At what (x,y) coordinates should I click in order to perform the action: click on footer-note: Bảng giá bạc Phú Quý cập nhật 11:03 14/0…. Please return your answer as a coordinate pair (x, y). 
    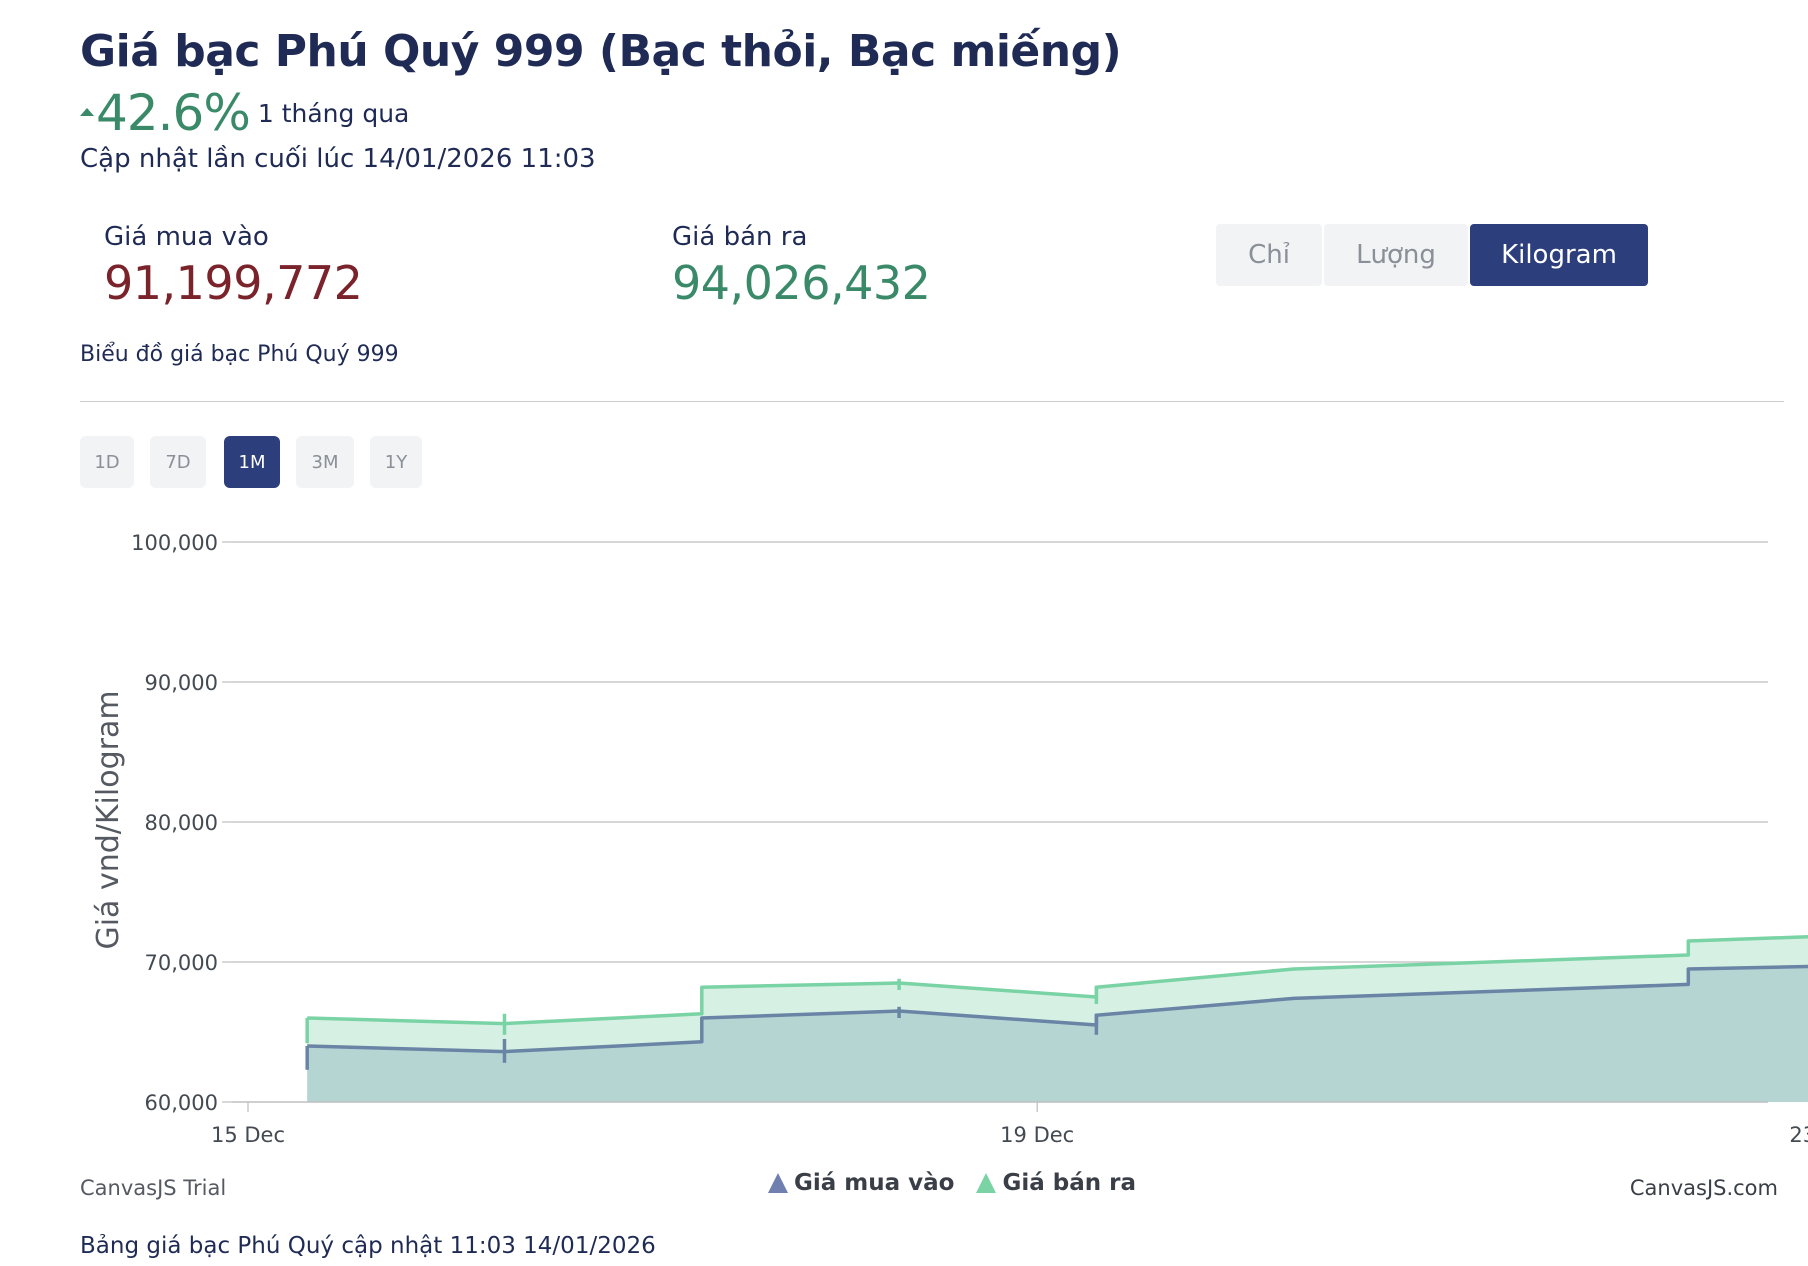
    Looking at the image, I should click on (368, 1246).